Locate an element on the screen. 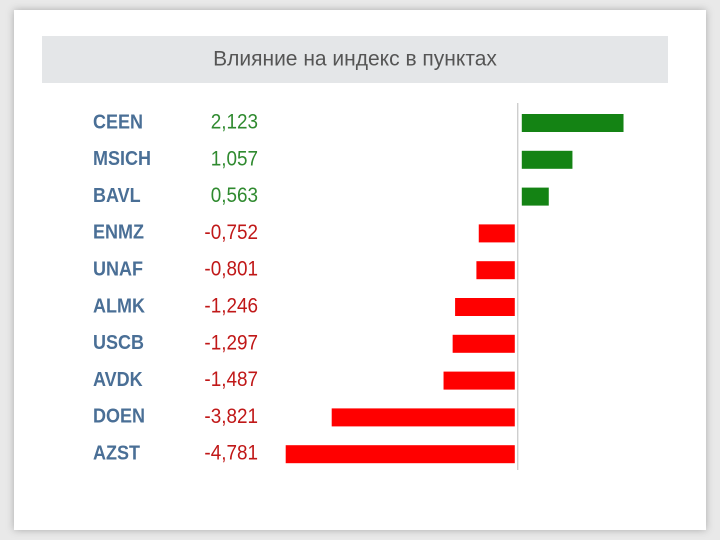 Image resolution: width=720 pixels, height=540 pixels. title-bar is located at coordinates (355, 59).